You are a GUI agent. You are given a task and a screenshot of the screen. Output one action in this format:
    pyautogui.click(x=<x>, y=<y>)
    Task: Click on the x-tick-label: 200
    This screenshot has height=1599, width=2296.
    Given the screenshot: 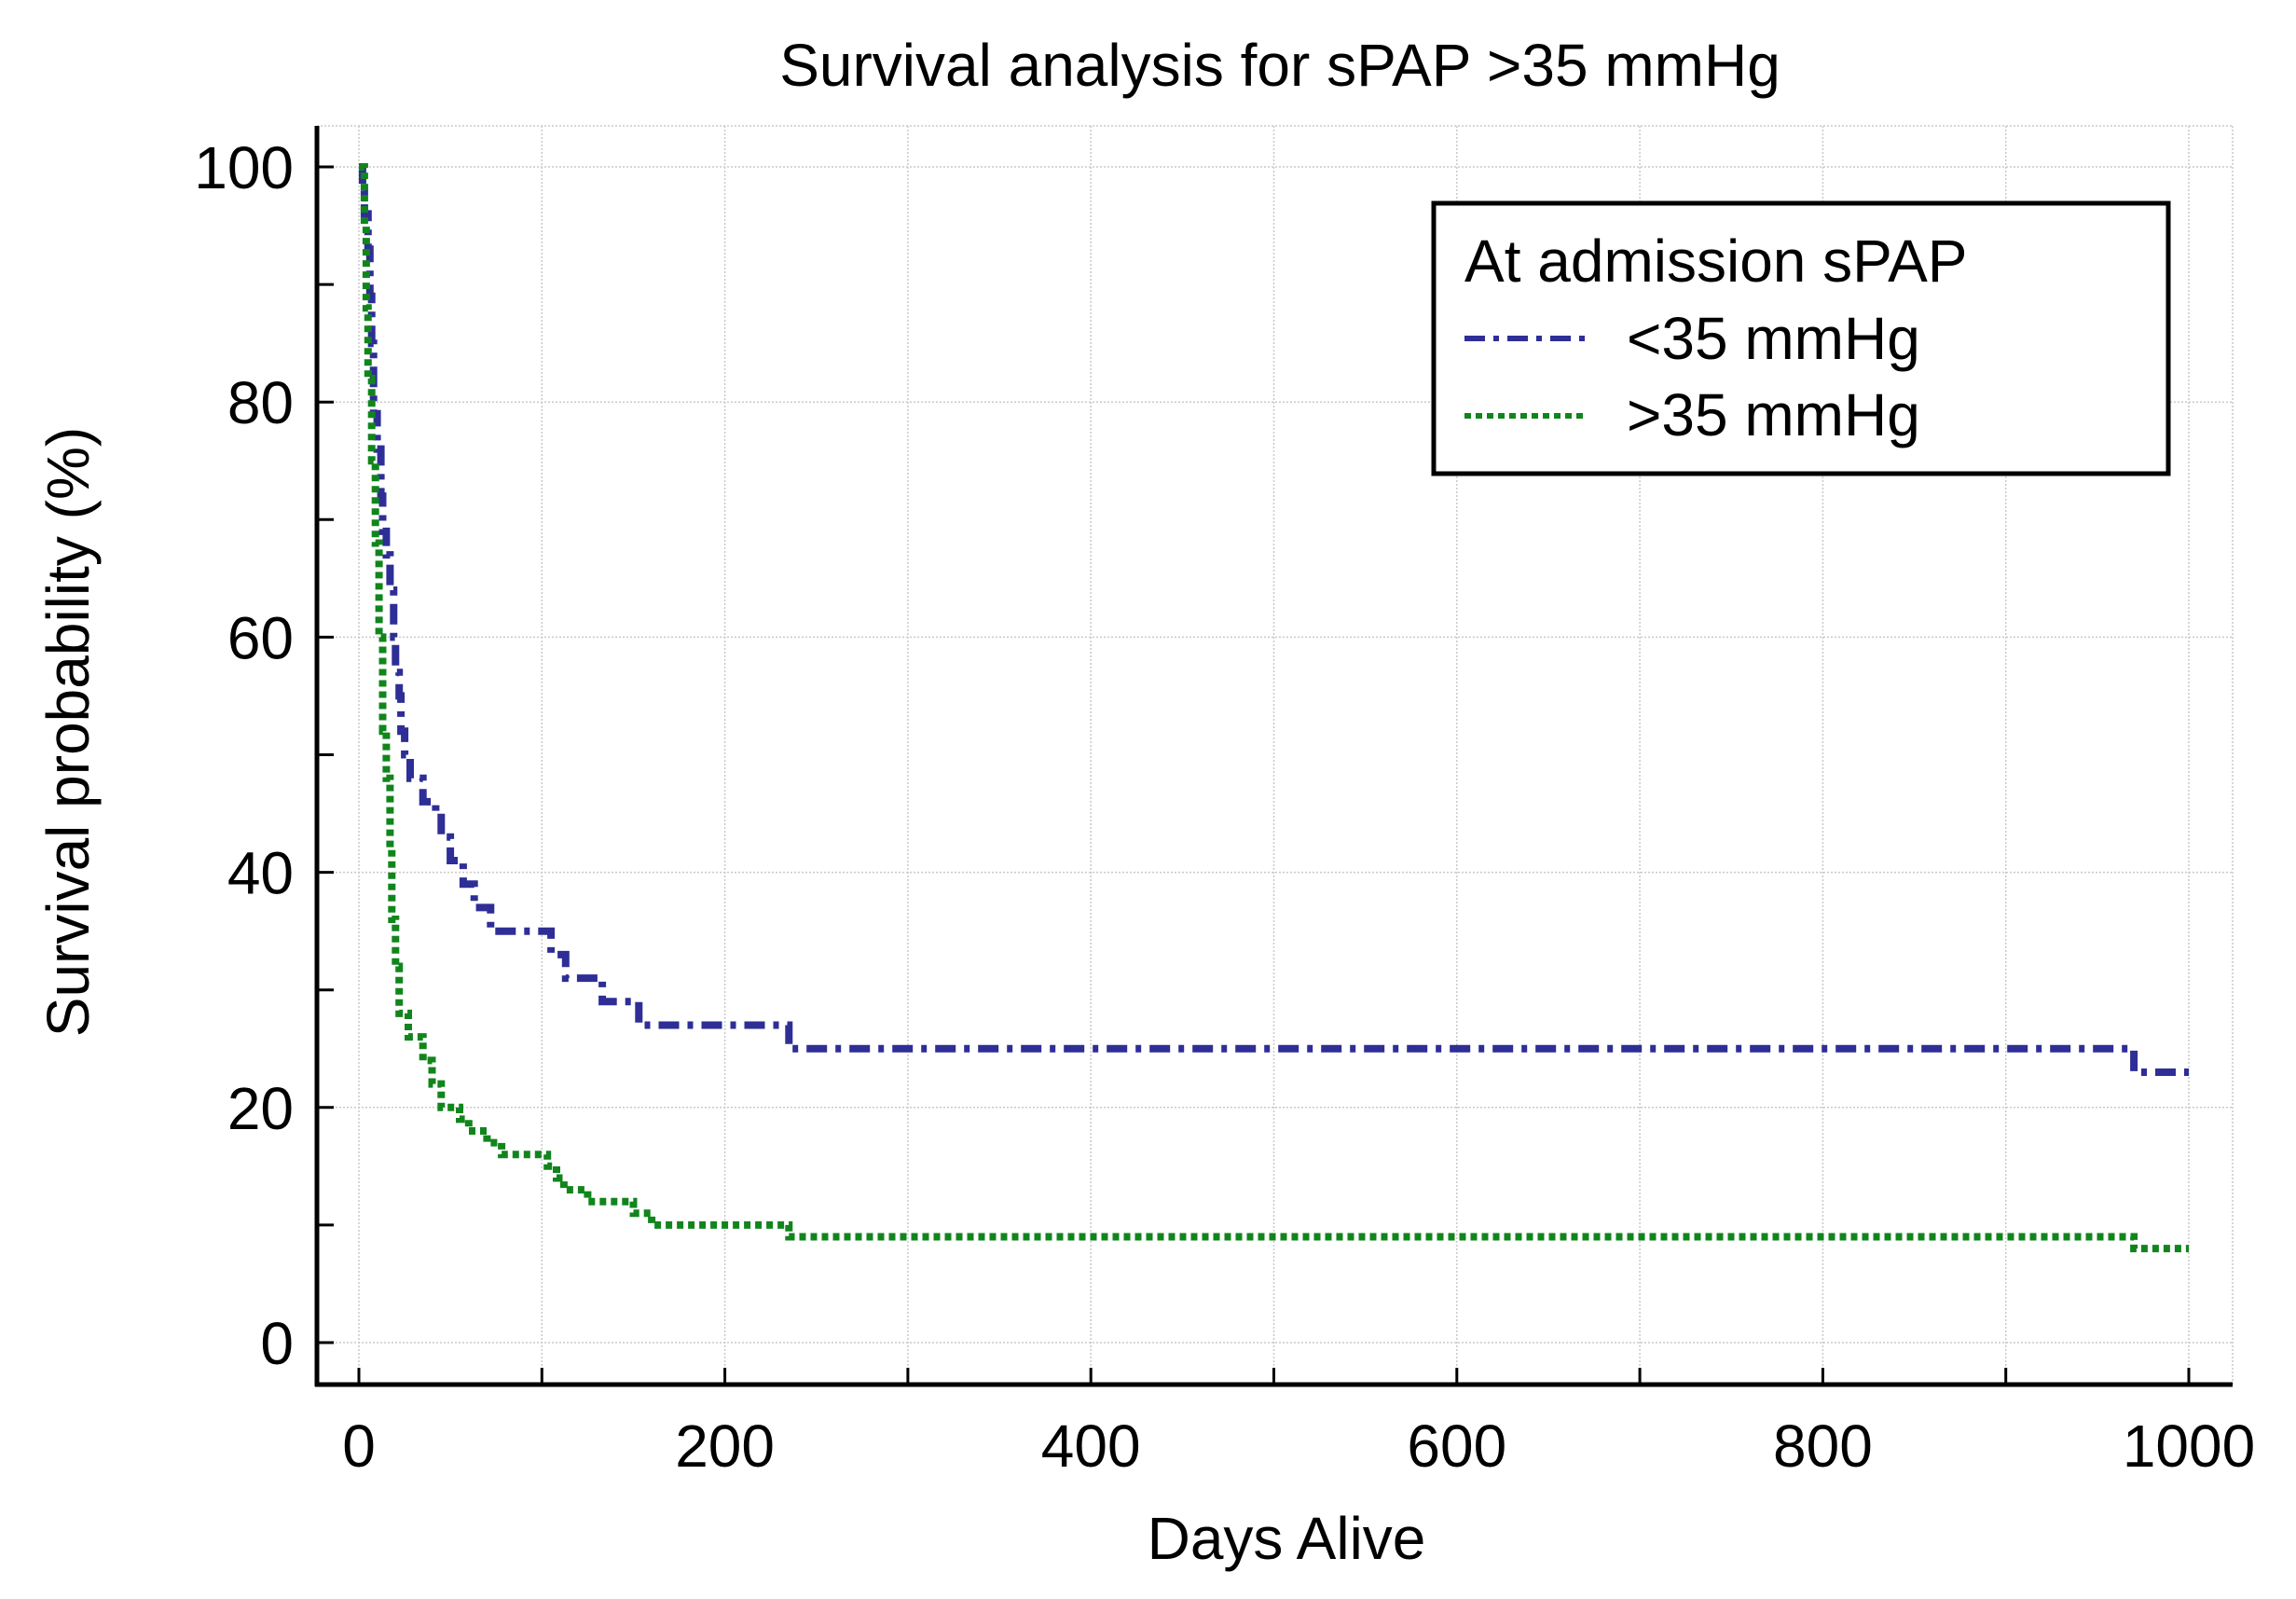 What is the action you would take?
    pyautogui.click(x=725, y=1446)
    